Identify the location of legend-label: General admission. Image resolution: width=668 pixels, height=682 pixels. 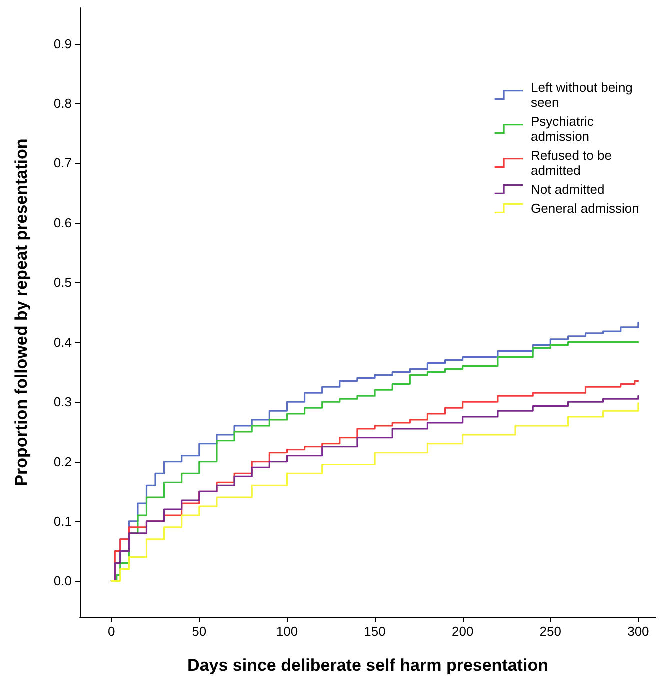
(585, 208).